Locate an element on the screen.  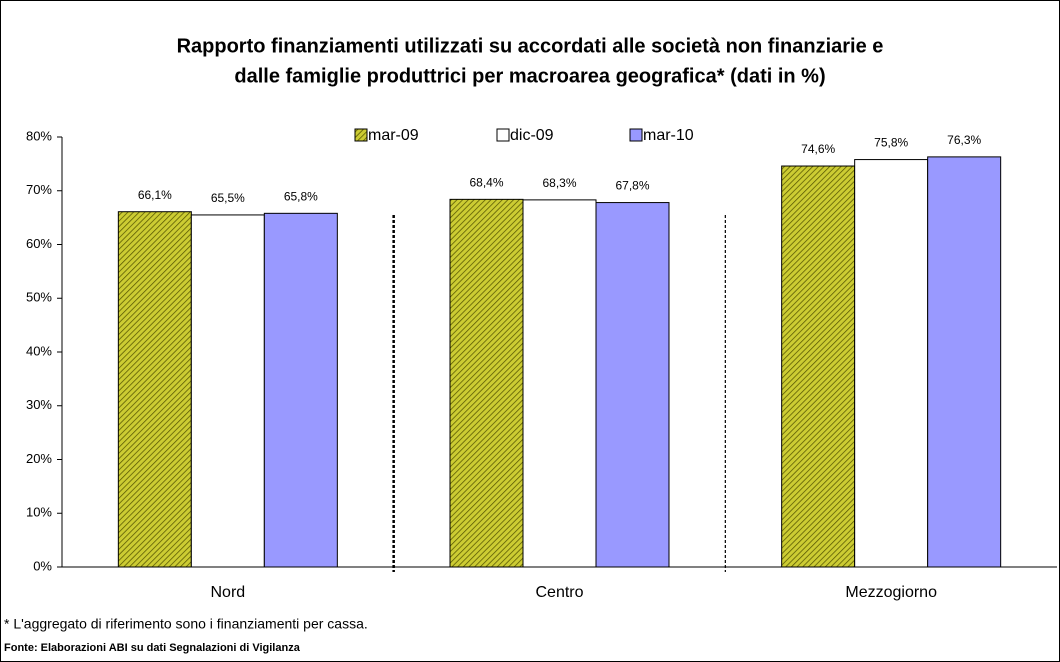
x-tick-label: Centro is located at coordinates (559, 592).